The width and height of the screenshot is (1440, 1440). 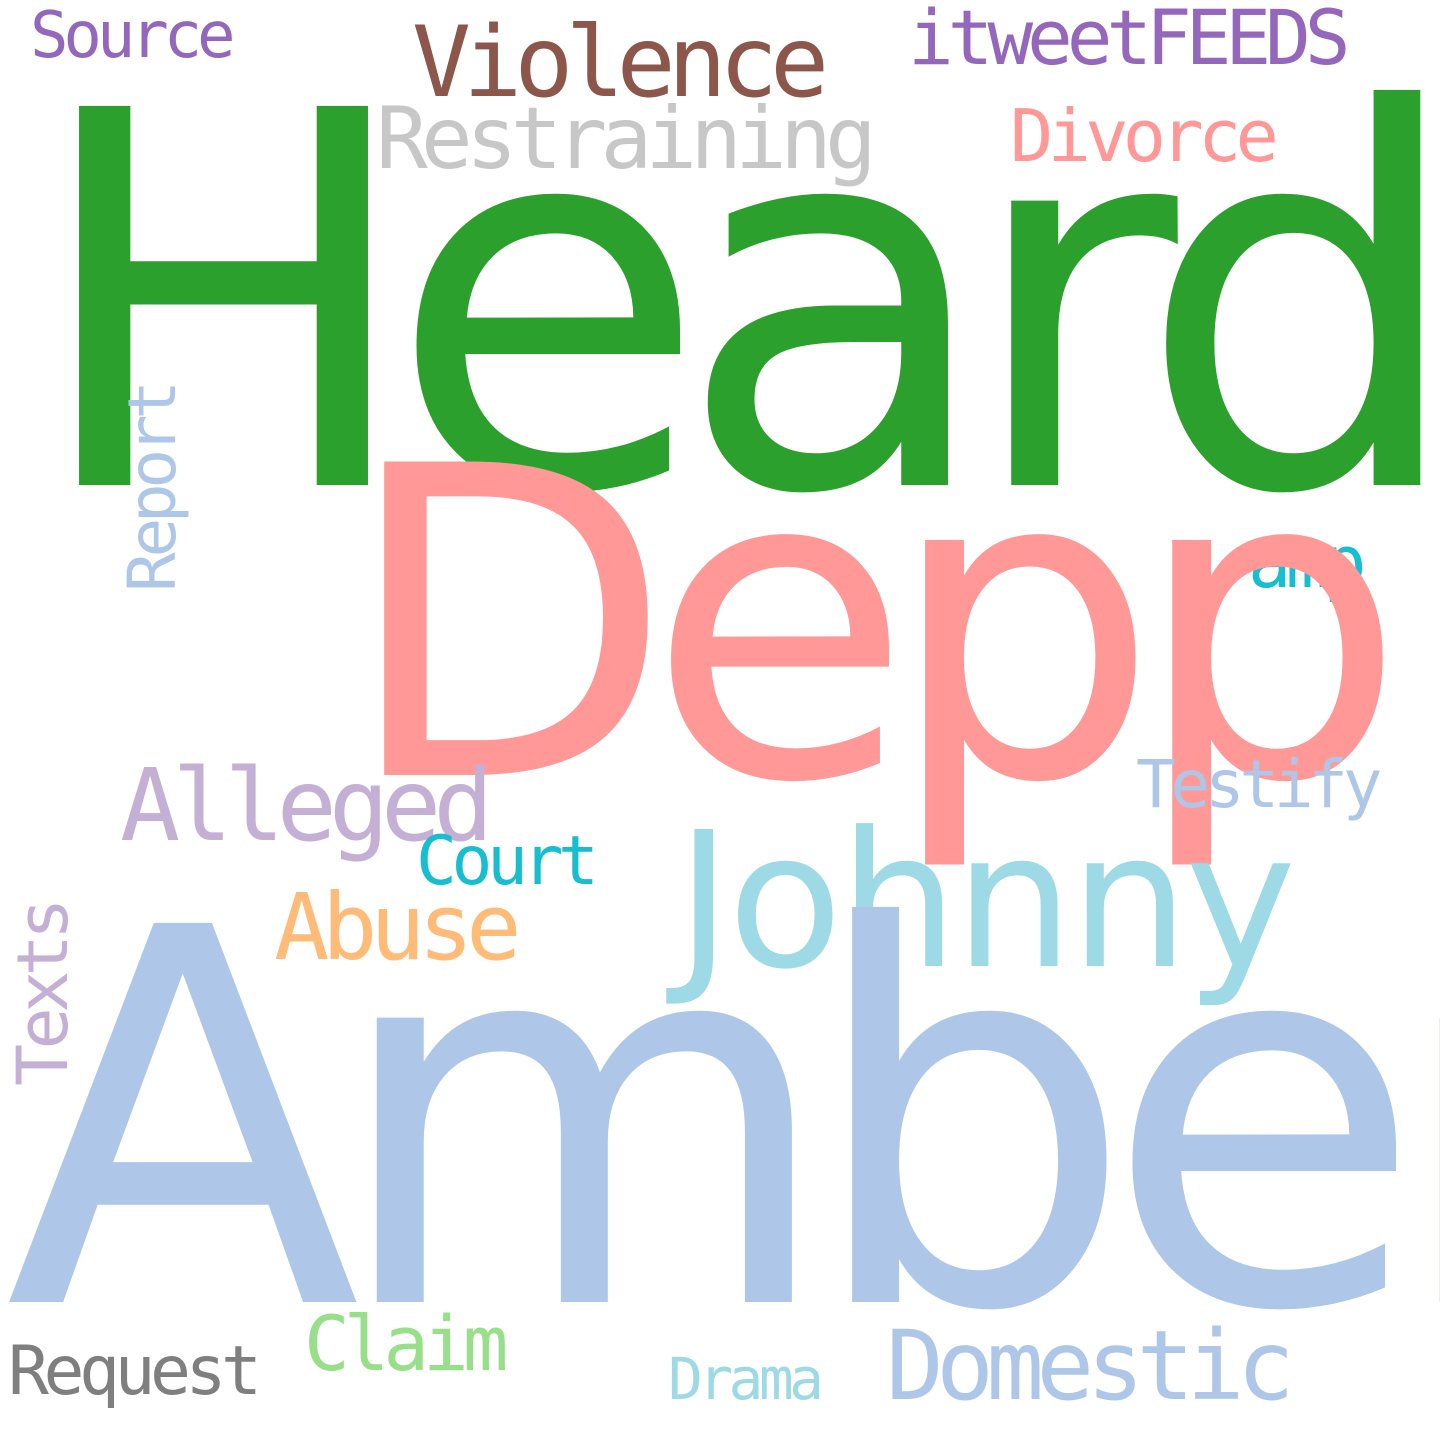 I want to click on word-violence: Violence, so click(x=620, y=63).